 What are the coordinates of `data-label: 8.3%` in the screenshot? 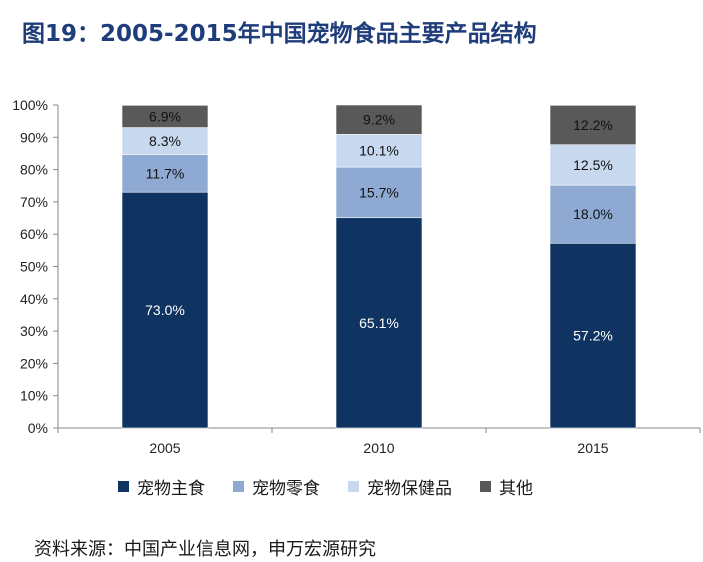 It's located at (165, 141).